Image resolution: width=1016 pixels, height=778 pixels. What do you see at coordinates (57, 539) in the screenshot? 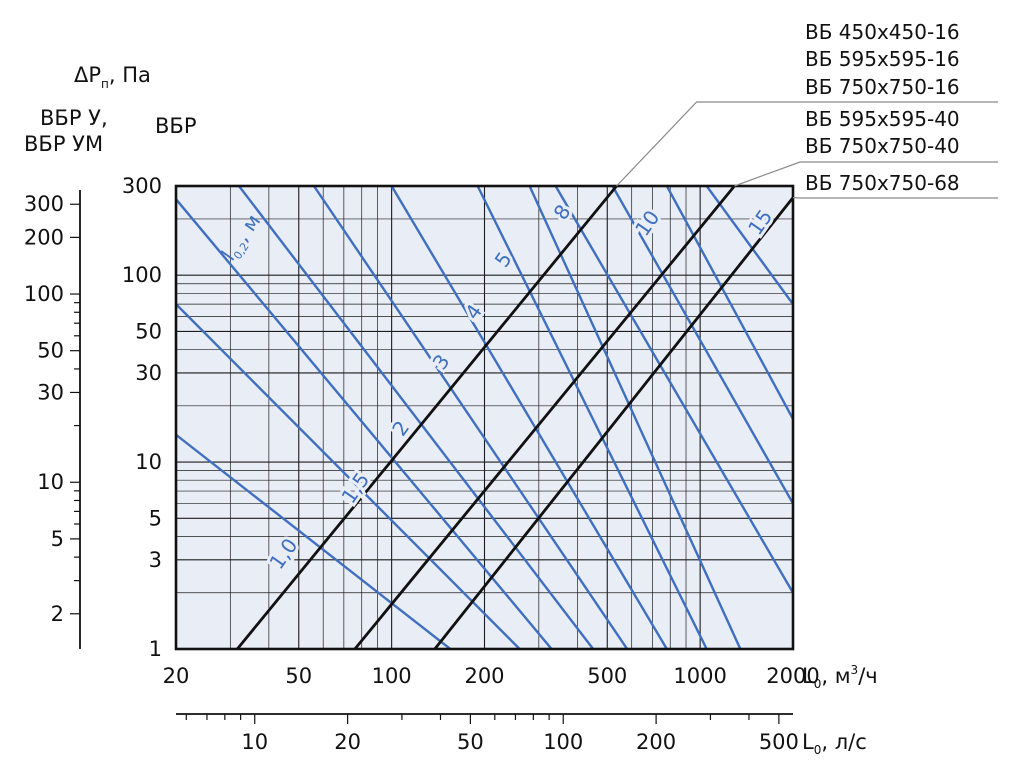
I see `y2-tick-label: 5` at bounding box center [57, 539].